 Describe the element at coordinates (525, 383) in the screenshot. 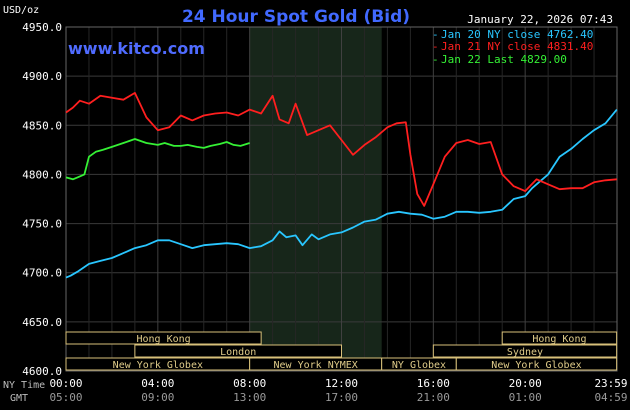

I see `x-tick-label-ny: 20:00` at that location.